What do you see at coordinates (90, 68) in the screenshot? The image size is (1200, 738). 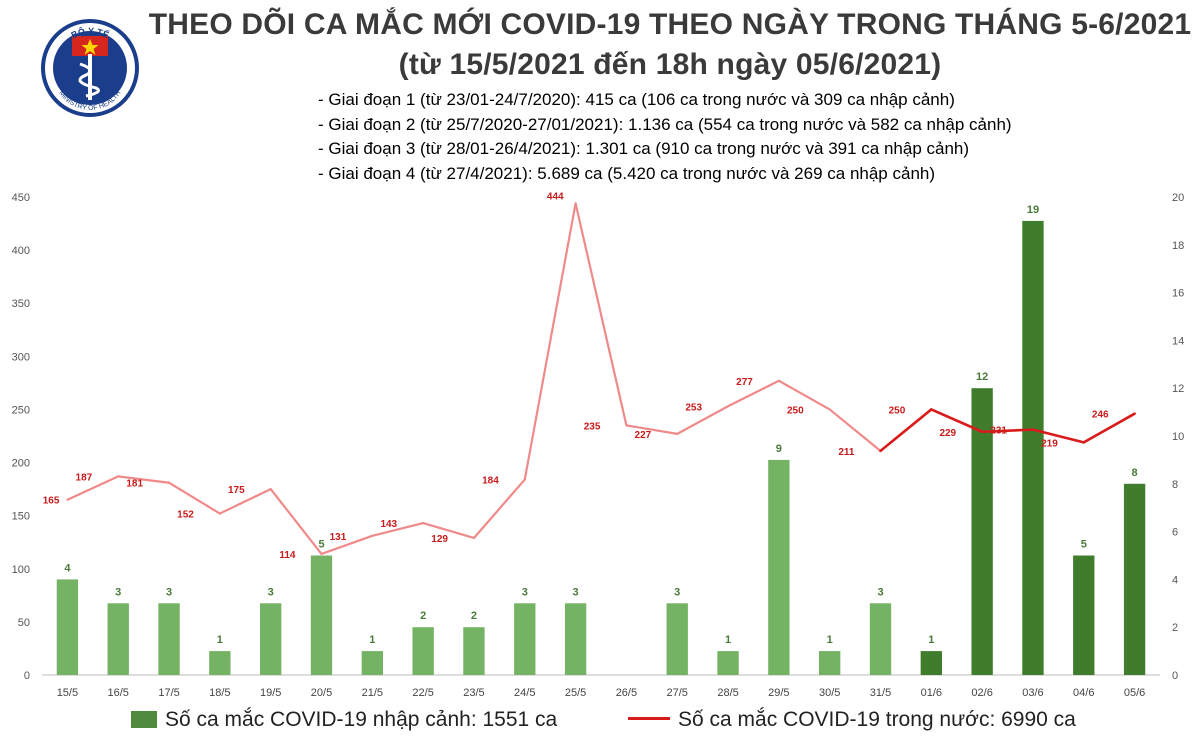 I see `ministry-of-health-logo: BỘ Y TẾ MINISTRY OF HEALTH` at bounding box center [90, 68].